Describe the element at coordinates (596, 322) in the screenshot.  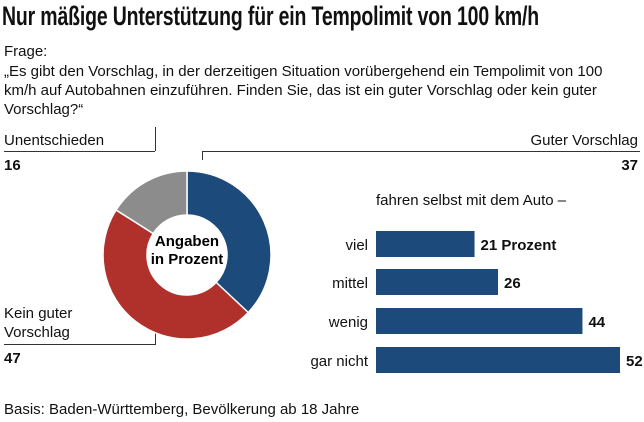
I see `bar-value-label-2: 44` at that location.